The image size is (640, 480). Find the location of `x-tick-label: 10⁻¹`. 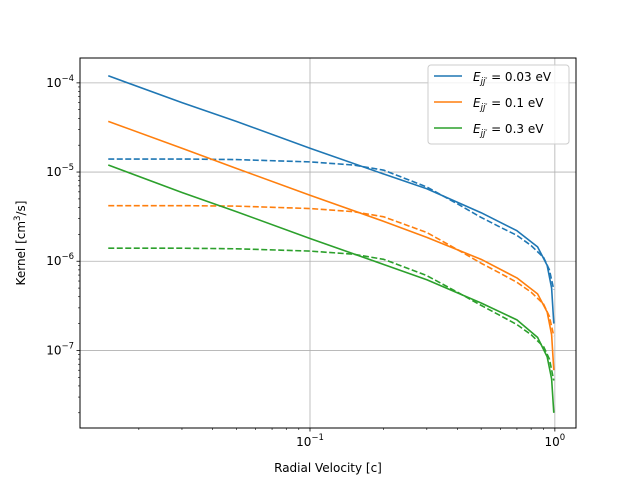

x-tick-label: 10⁻¹ is located at coordinates (310, 441).